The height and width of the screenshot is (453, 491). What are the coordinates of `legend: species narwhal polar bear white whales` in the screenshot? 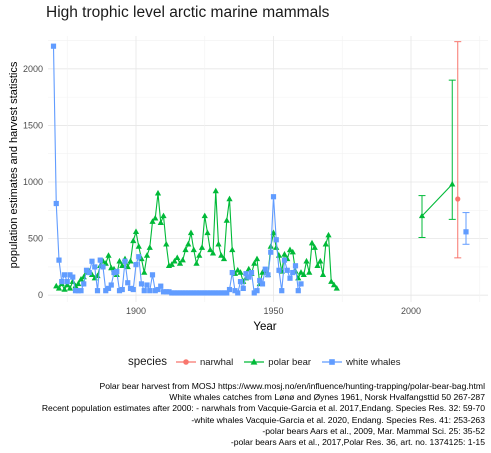 It's located at (269, 362).